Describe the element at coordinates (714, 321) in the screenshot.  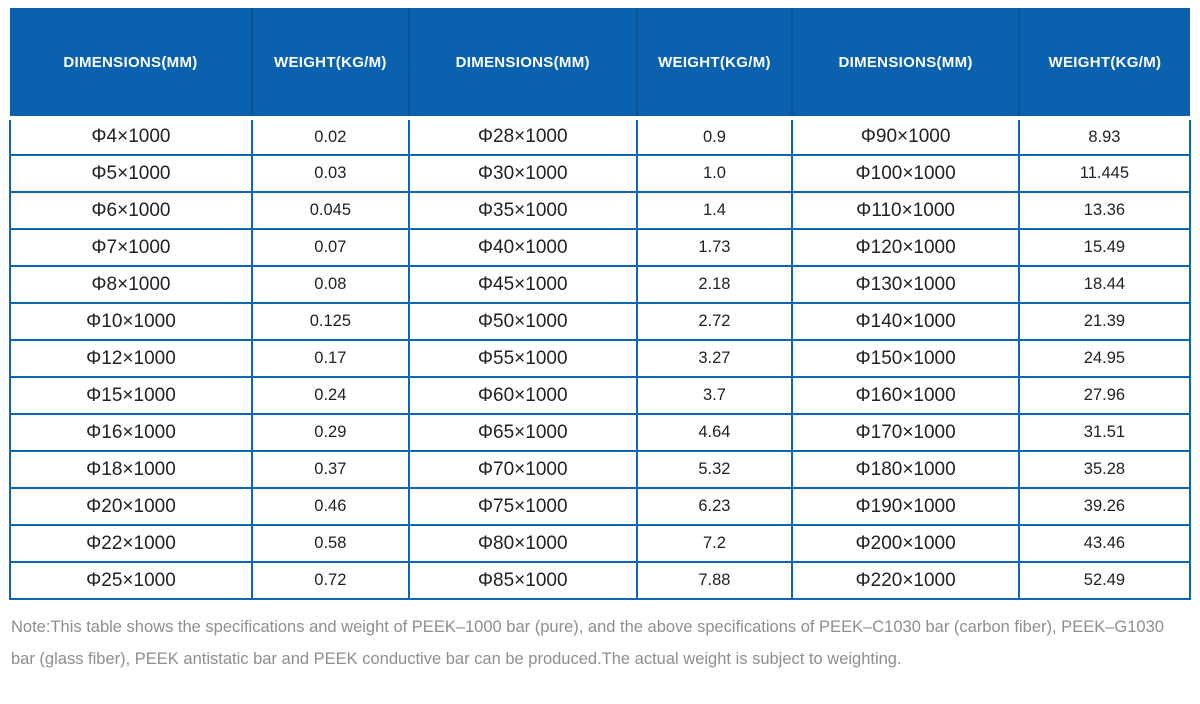
I see `weight-cell: 2.72` at that location.